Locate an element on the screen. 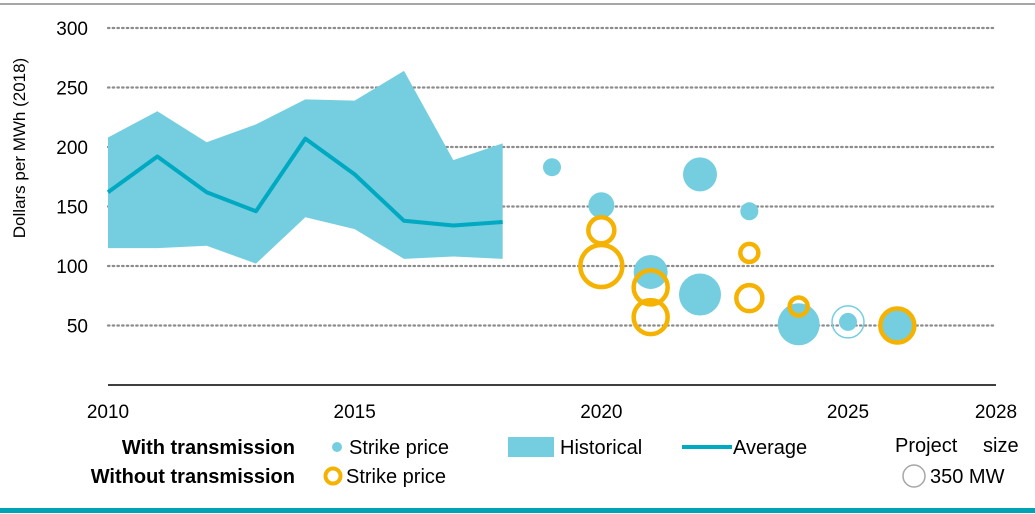 This screenshot has height=514, width=1035. legend-with-transmission-label: With transmission is located at coordinates (208, 448).